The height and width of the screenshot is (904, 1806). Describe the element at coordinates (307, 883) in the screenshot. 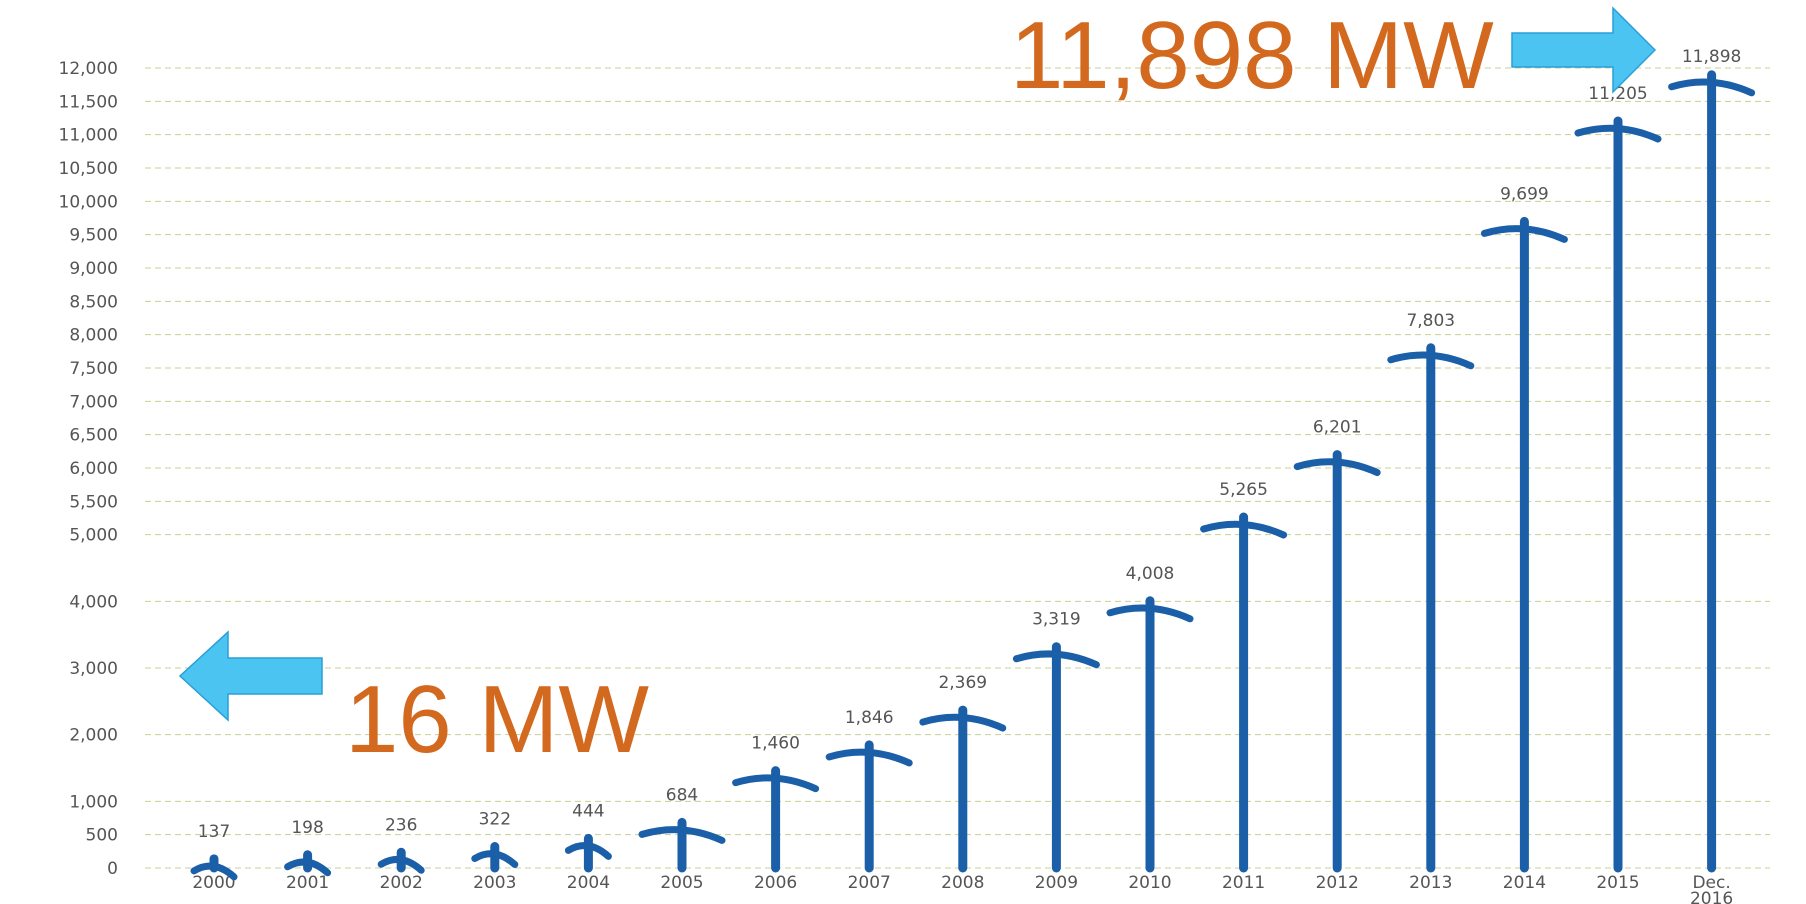

I see `x-tick-label: 2001` at that location.